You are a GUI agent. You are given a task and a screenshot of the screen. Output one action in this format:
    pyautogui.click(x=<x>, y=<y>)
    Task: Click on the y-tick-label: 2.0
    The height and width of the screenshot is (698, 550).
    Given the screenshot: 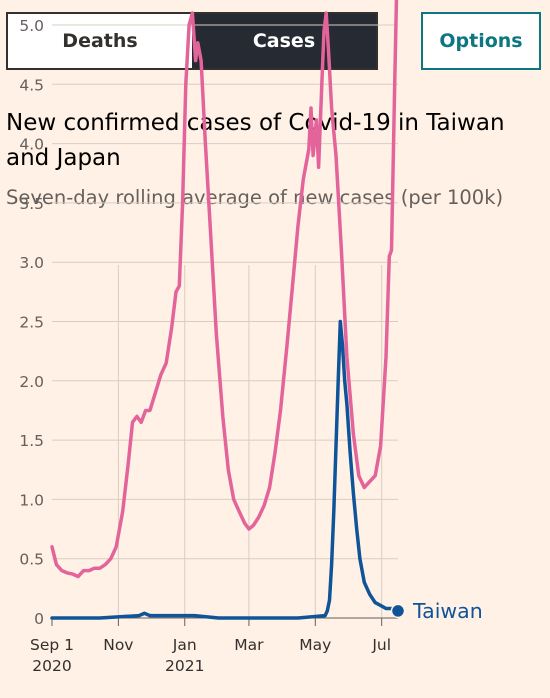 What is the action you would take?
    pyautogui.click(x=31, y=382)
    